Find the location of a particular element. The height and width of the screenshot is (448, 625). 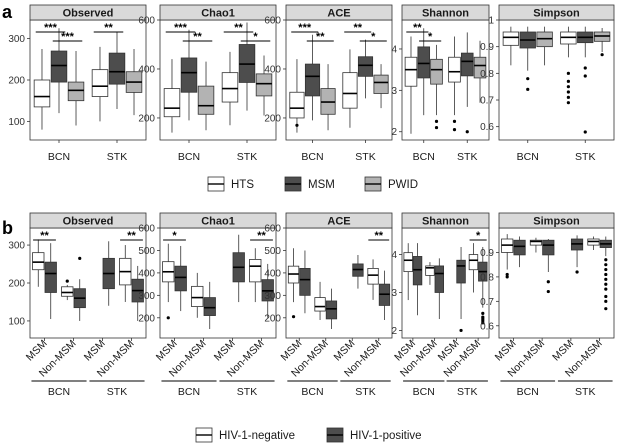

legend-row-a: HTS MSM PWID is located at coordinates (312, 184).